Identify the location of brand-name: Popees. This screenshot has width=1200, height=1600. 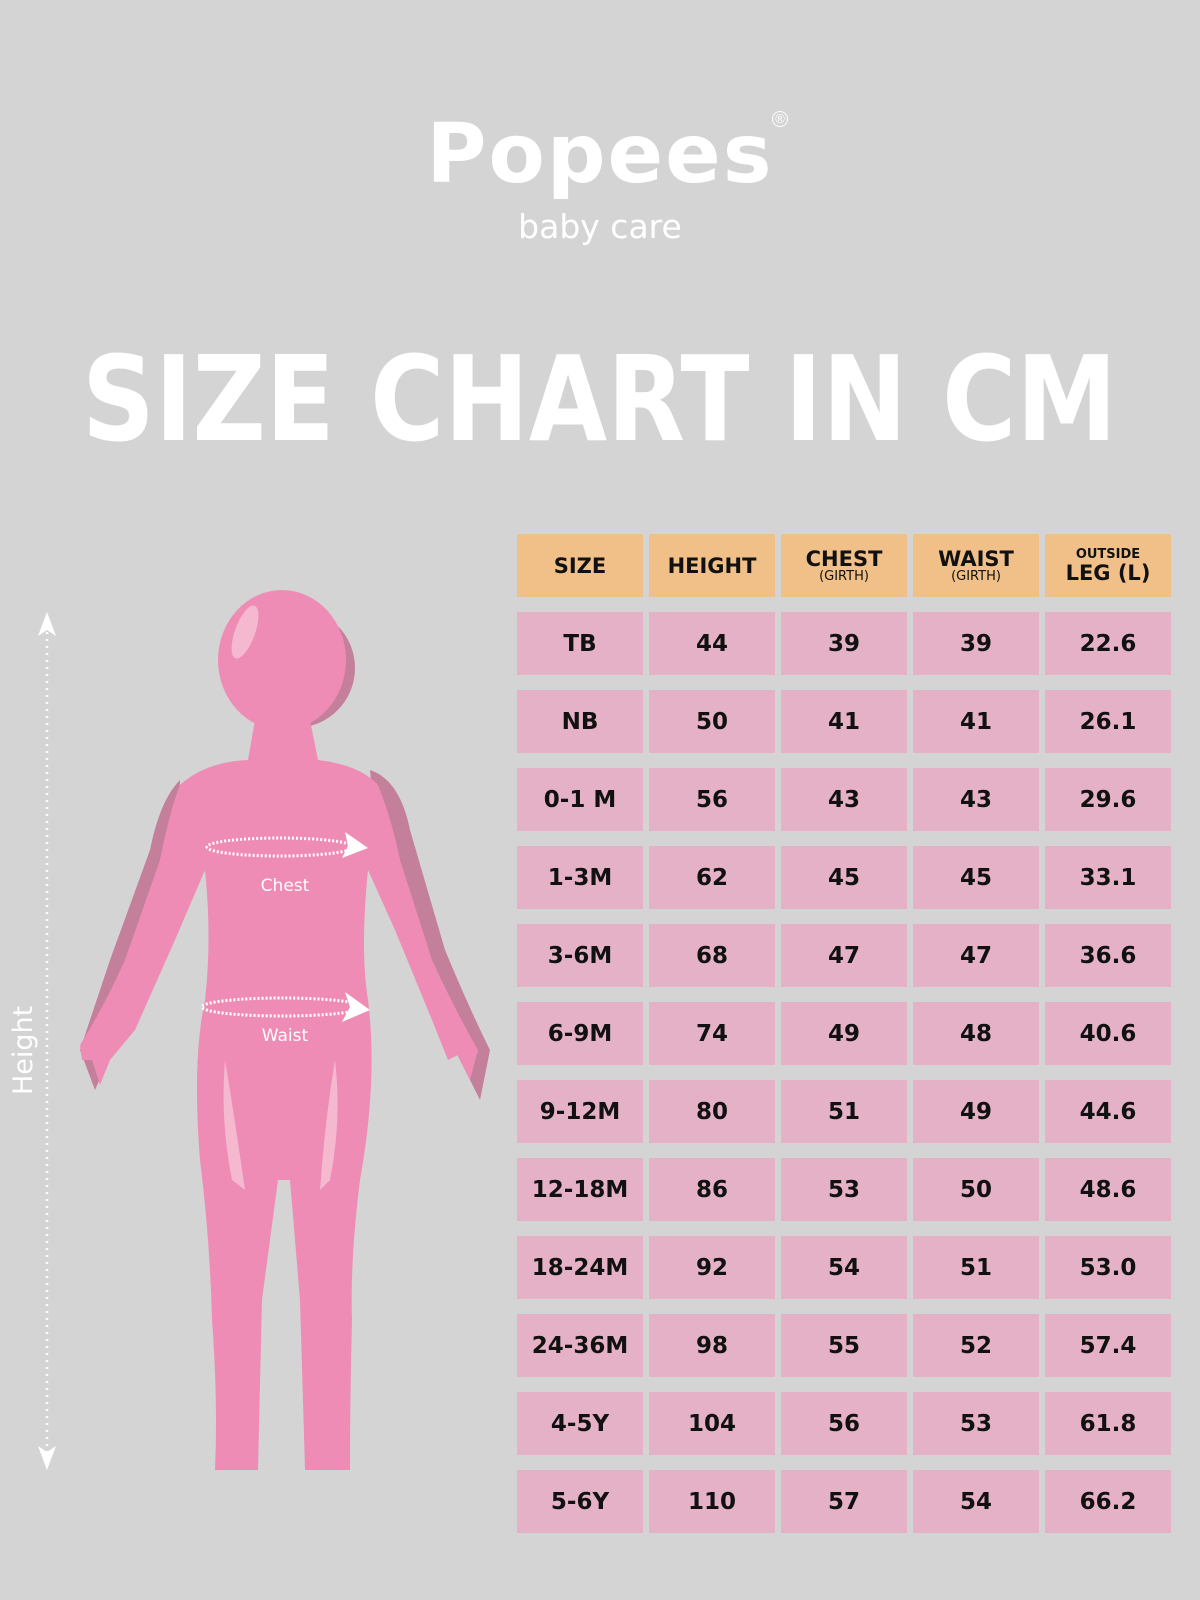
(600, 154).